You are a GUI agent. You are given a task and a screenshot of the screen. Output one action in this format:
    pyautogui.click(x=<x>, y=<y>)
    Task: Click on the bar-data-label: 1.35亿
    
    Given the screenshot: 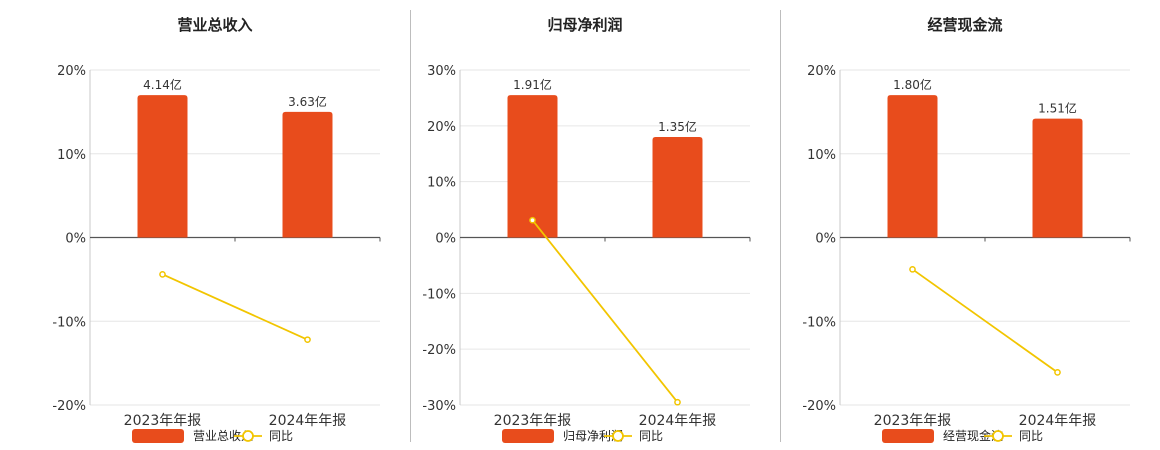 What is the action you would take?
    pyautogui.click(x=677, y=126)
    